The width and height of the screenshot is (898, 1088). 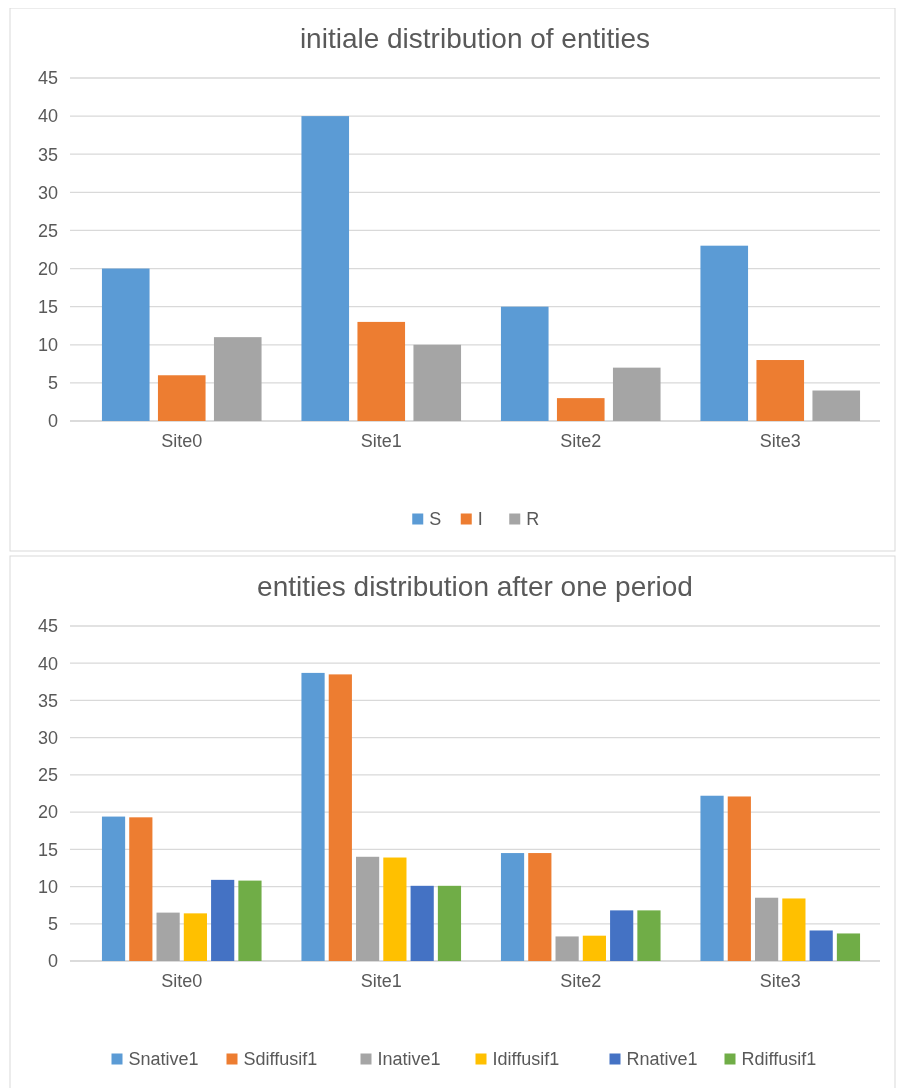 What do you see at coordinates (526, 1059) in the screenshot?
I see `legend-label: Idiffusif1` at bounding box center [526, 1059].